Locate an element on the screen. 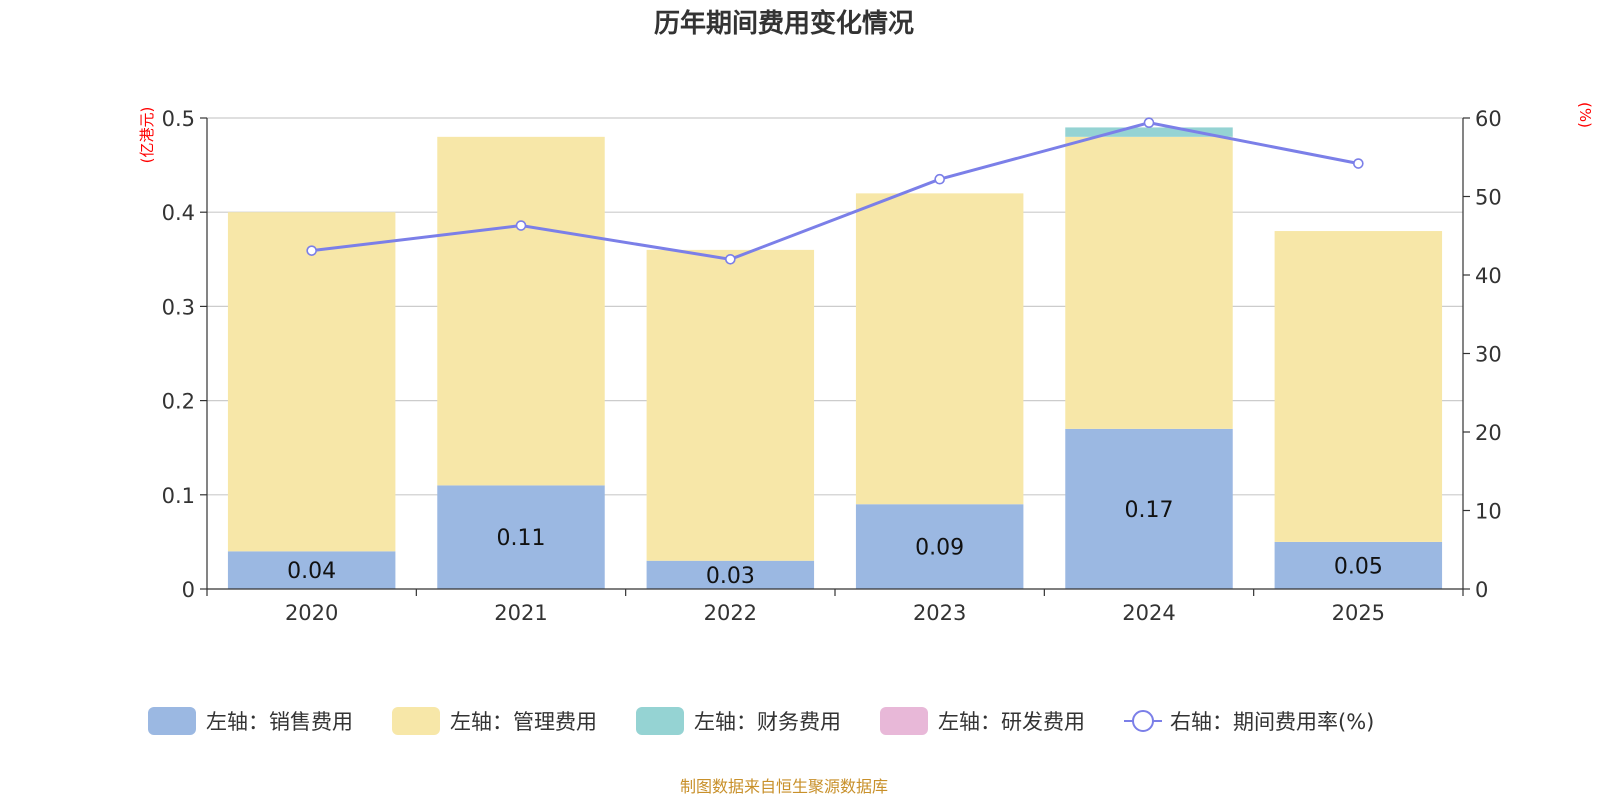 This screenshot has height=800, width=1600. x-axis-tick-label: 2021 is located at coordinates (520, 613).